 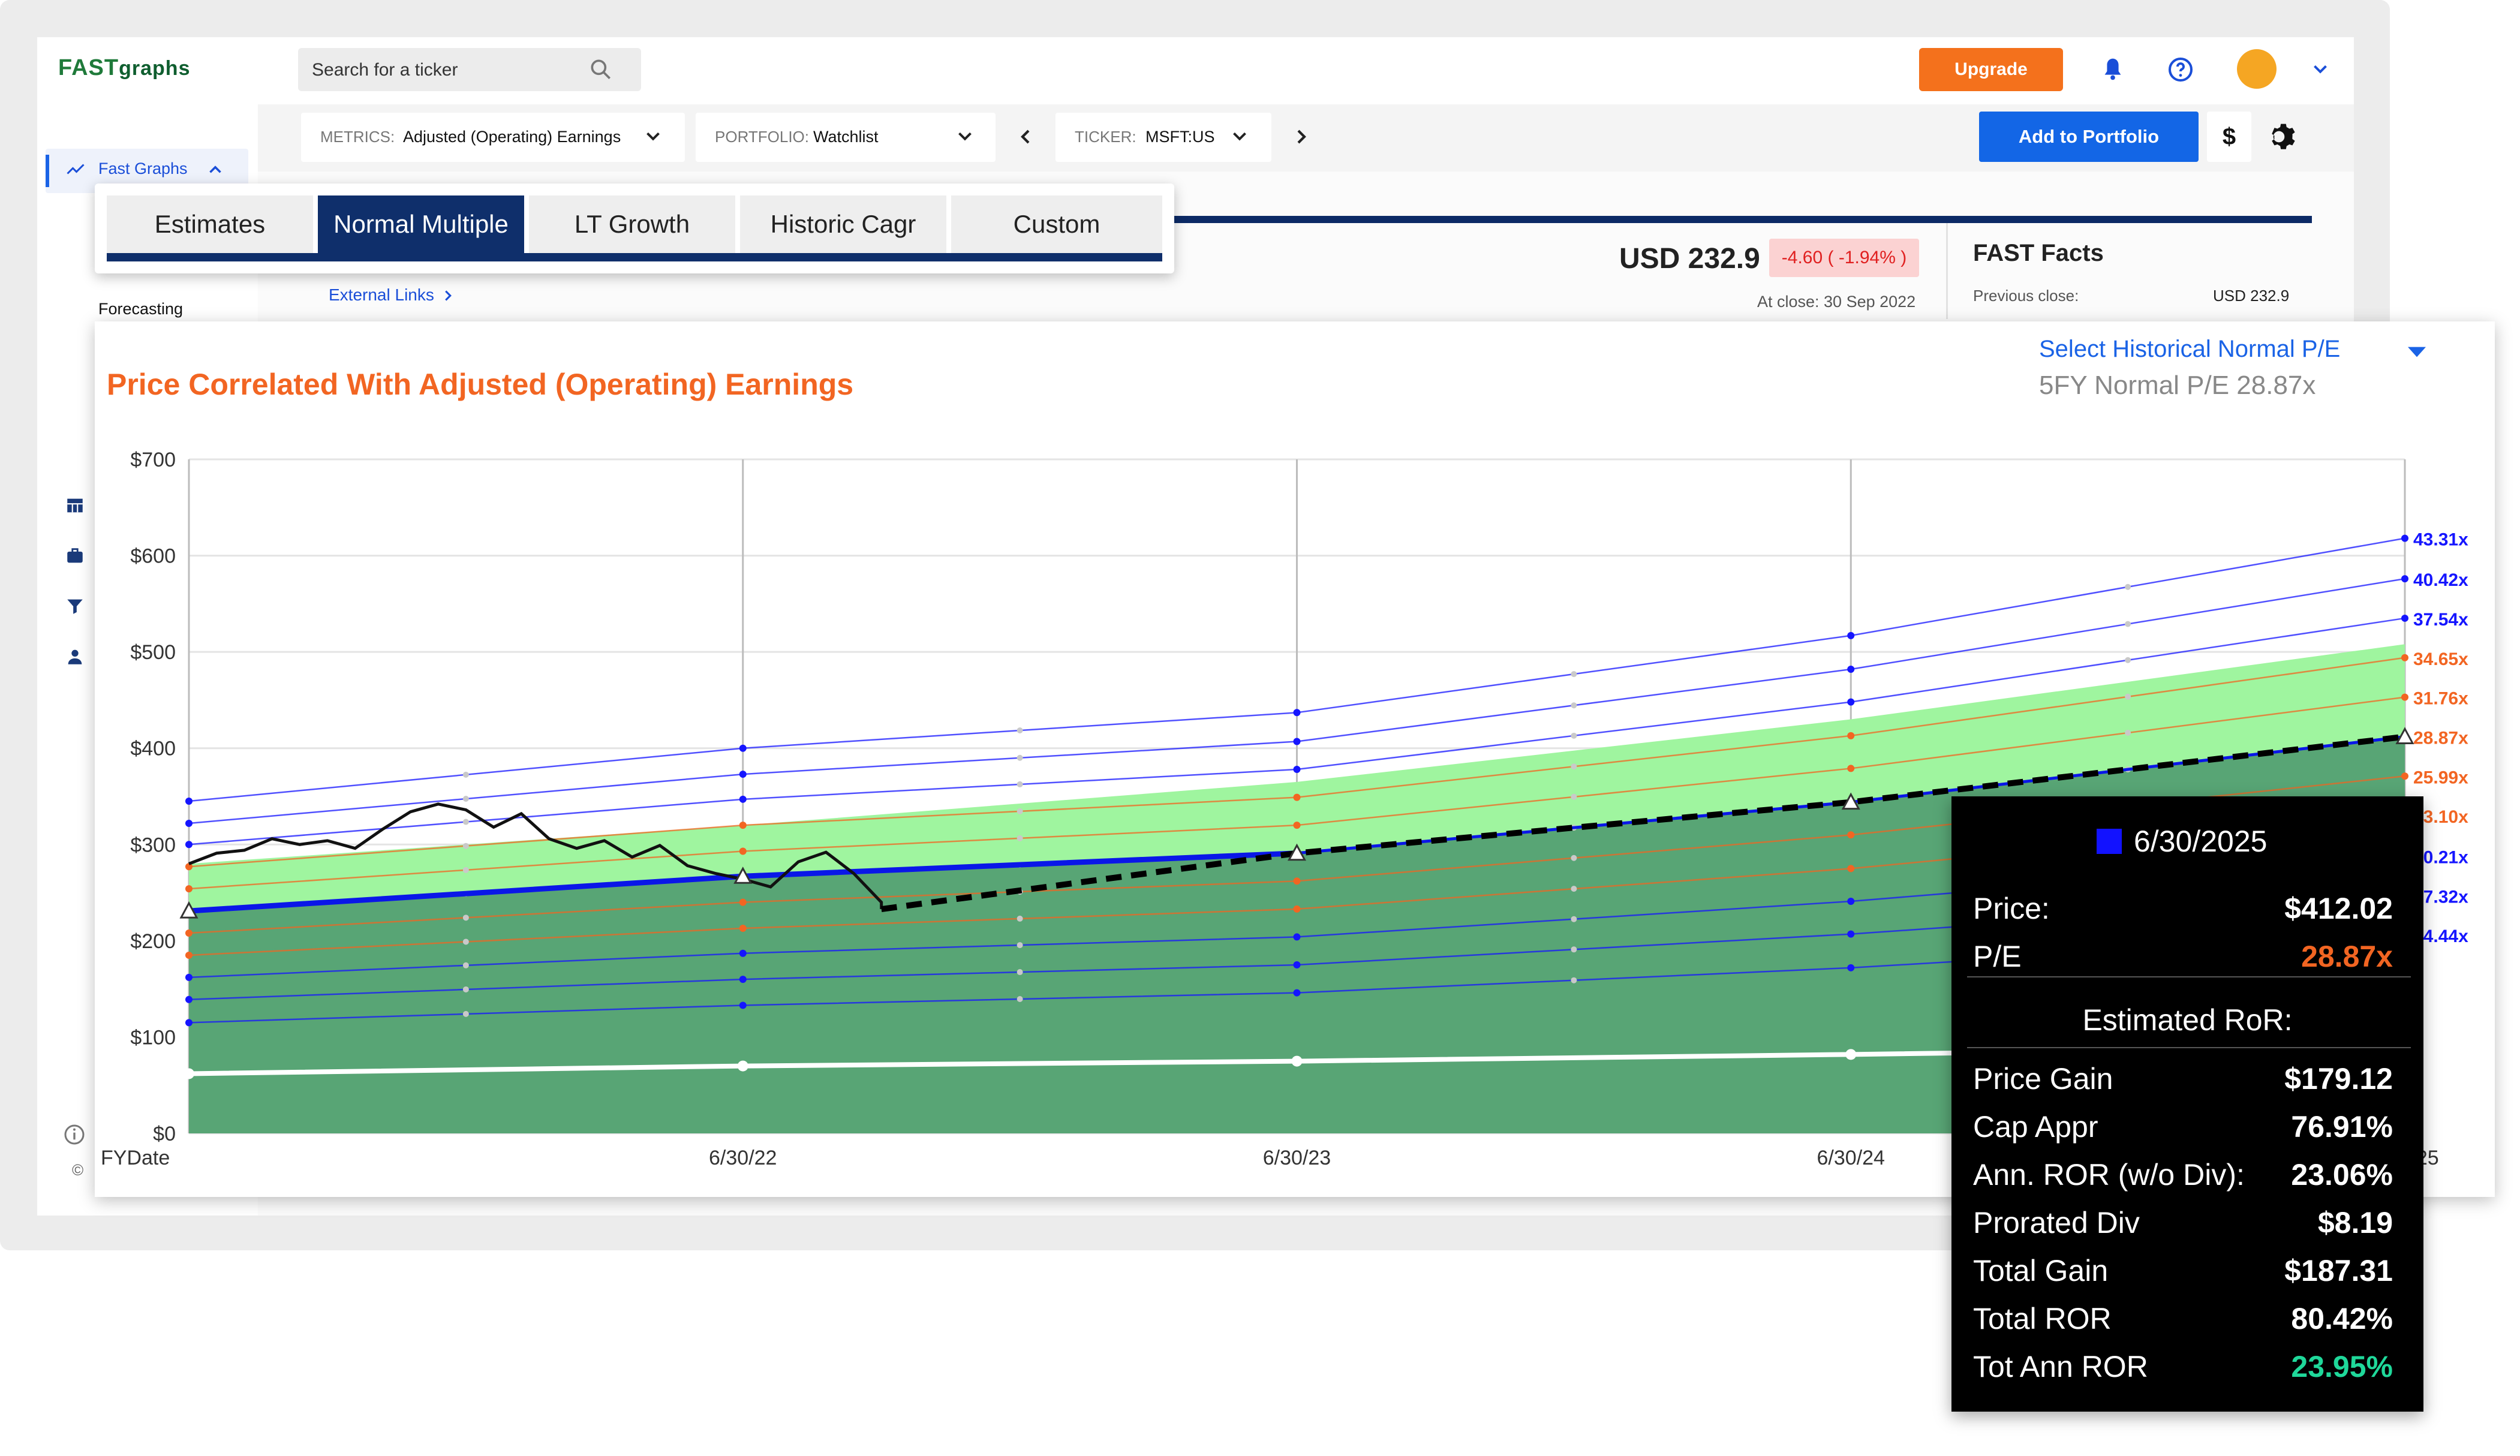 I want to click on next-ticker-button, so click(x=1301, y=137).